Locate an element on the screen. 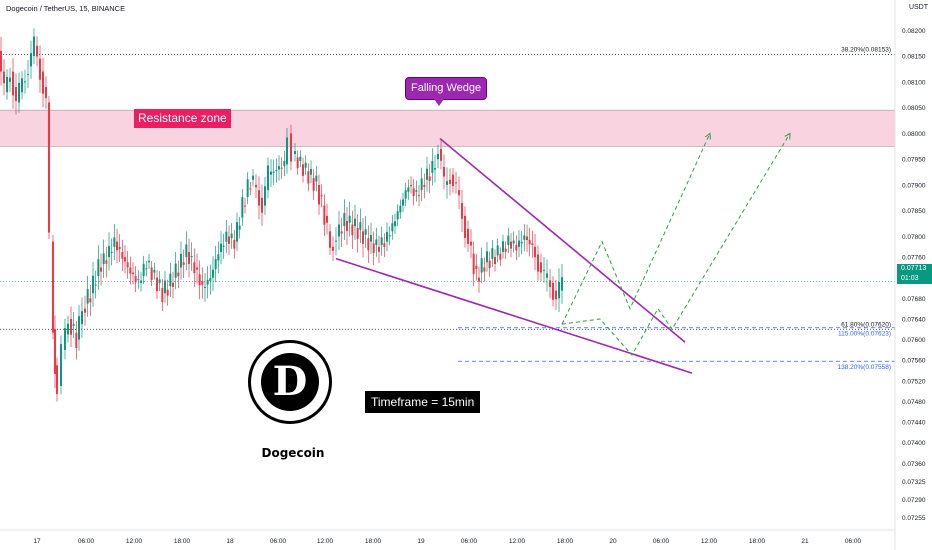  time-tick-10: 12:00 is located at coordinates (517, 541).